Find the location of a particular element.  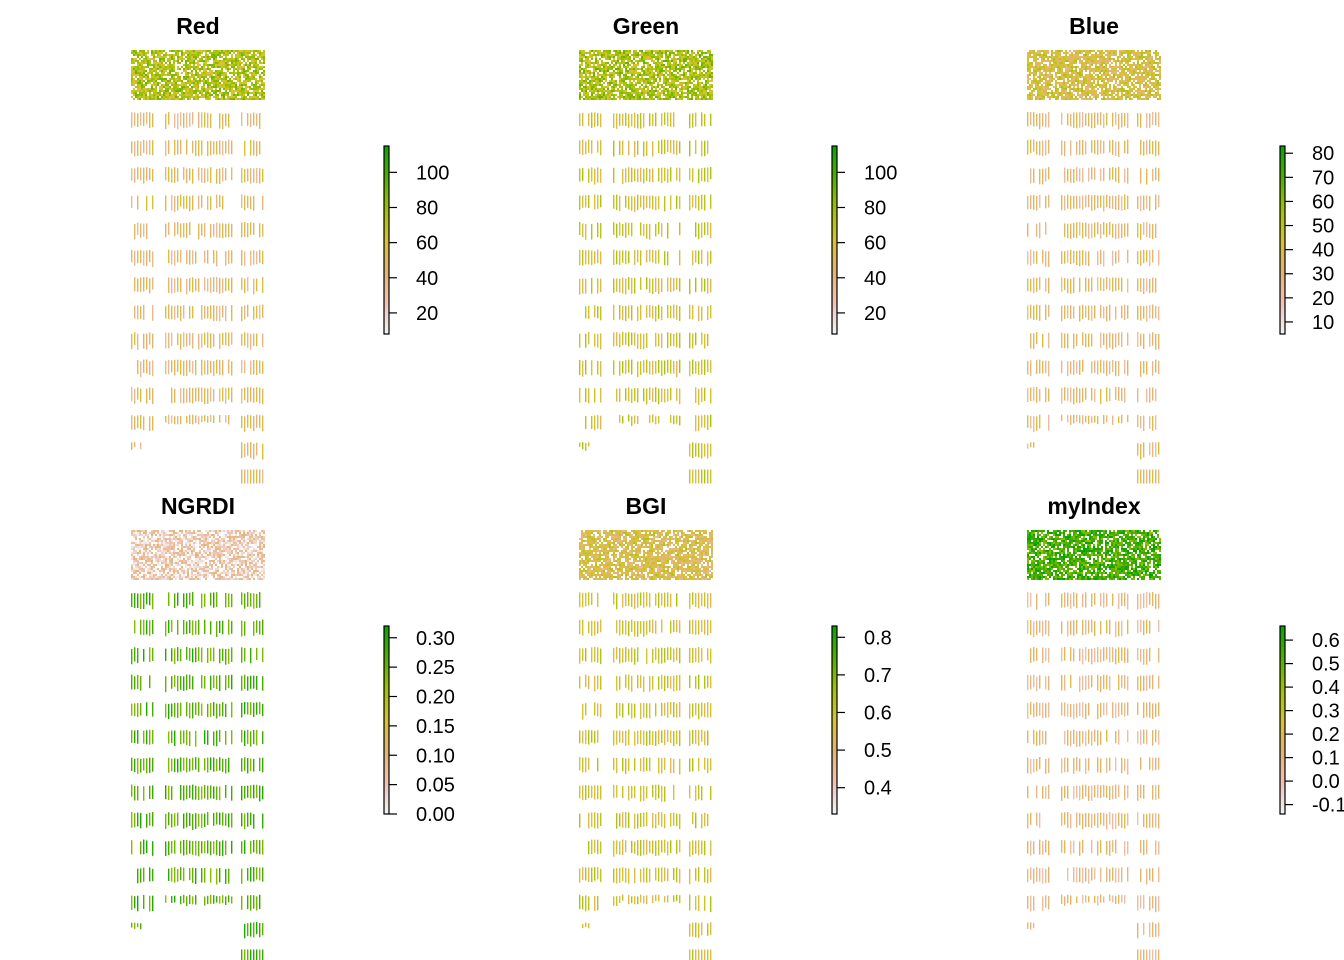

legend-tick-label: 0.30 is located at coordinates (435, 639).